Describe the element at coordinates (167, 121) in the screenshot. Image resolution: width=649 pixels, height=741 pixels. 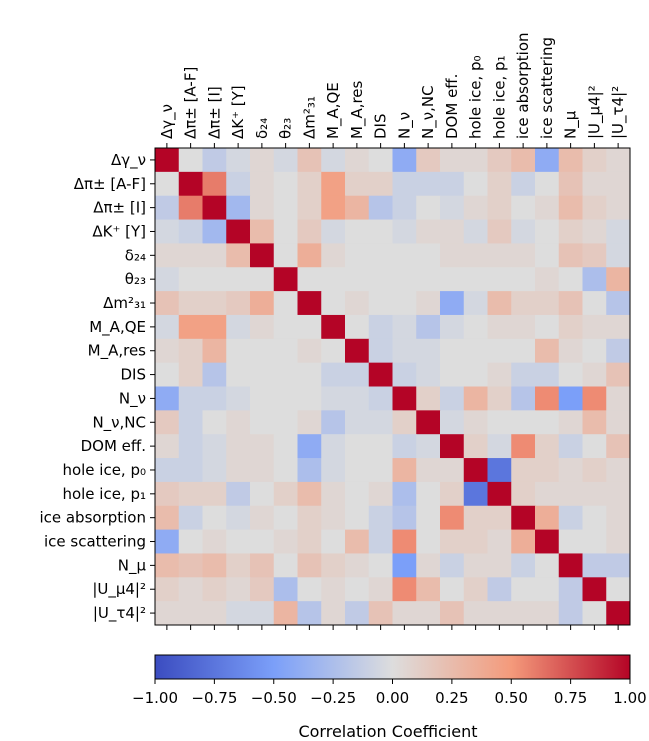
I see `x-tick-label: Δγ_ν` at that location.